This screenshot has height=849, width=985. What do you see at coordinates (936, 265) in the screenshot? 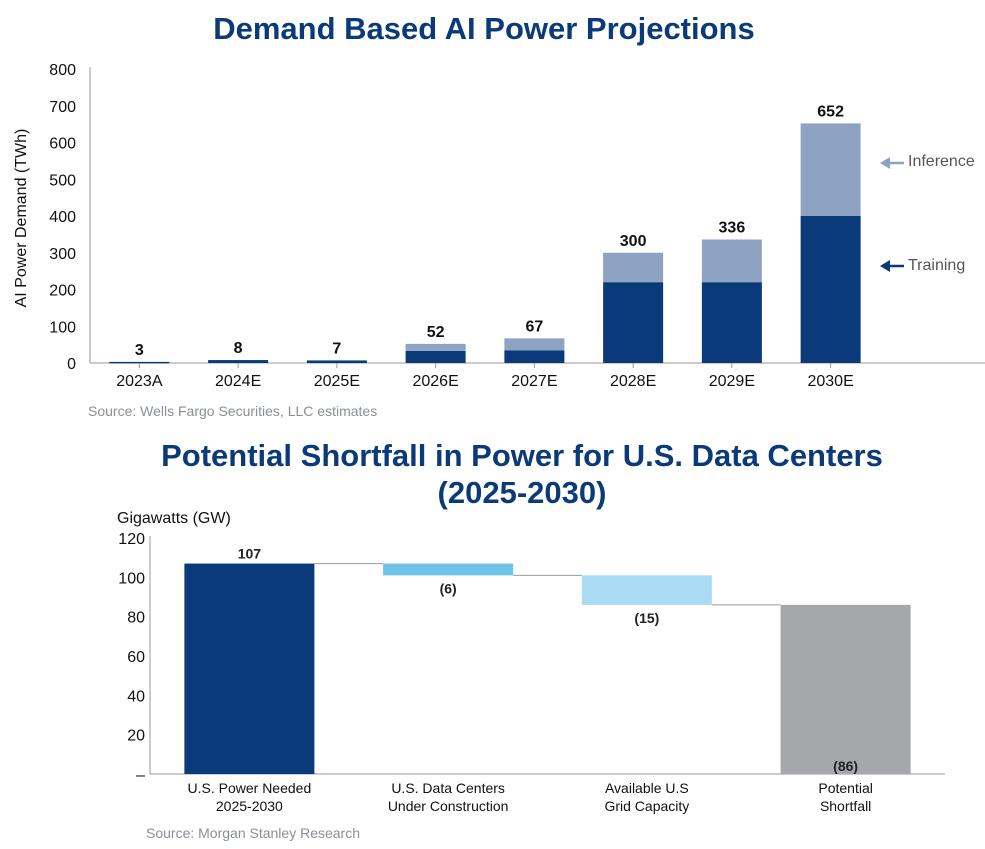
I see `legend-training-label: Training` at bounding box center [936, 265].